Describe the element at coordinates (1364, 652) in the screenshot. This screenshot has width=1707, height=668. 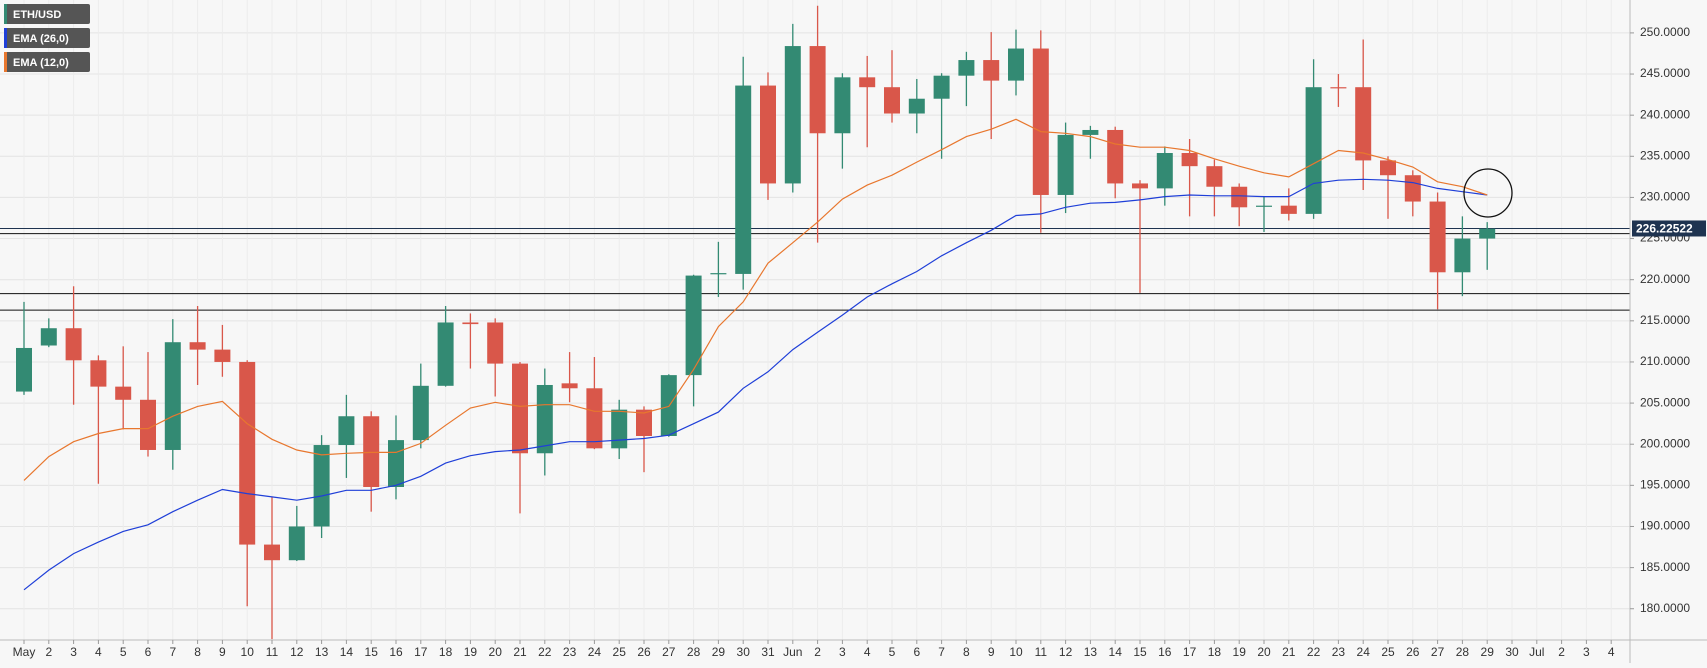
I see `x-tick-label: 24` at that location.